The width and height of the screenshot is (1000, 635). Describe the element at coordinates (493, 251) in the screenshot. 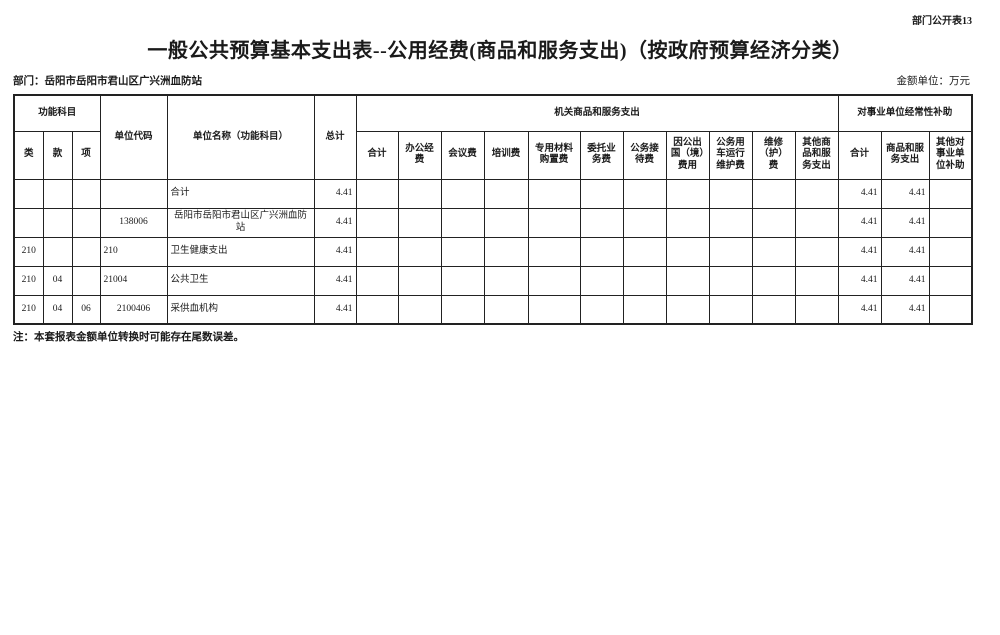

I see `table-row: 210 210 卫生健康支出 4.41 4.41 4.41` at that location.